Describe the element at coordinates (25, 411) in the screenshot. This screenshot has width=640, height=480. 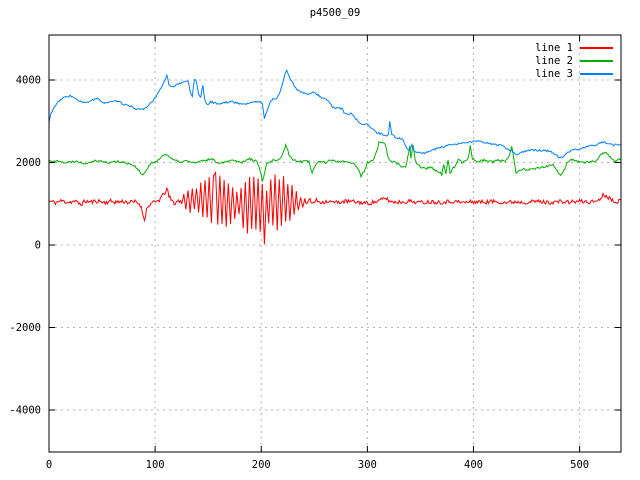
I see `y-tick-label: -4000` at that location.